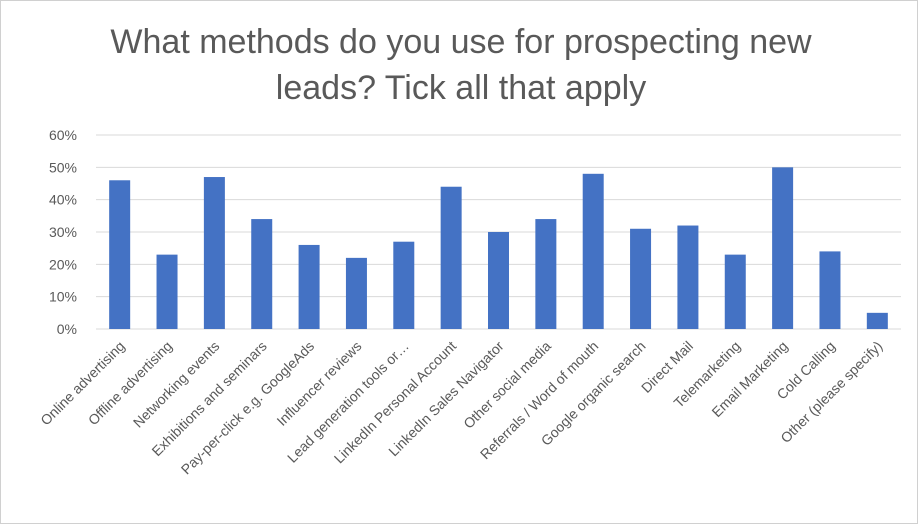  I want to click on x-tick-label: Networking events, so click(176, 384).